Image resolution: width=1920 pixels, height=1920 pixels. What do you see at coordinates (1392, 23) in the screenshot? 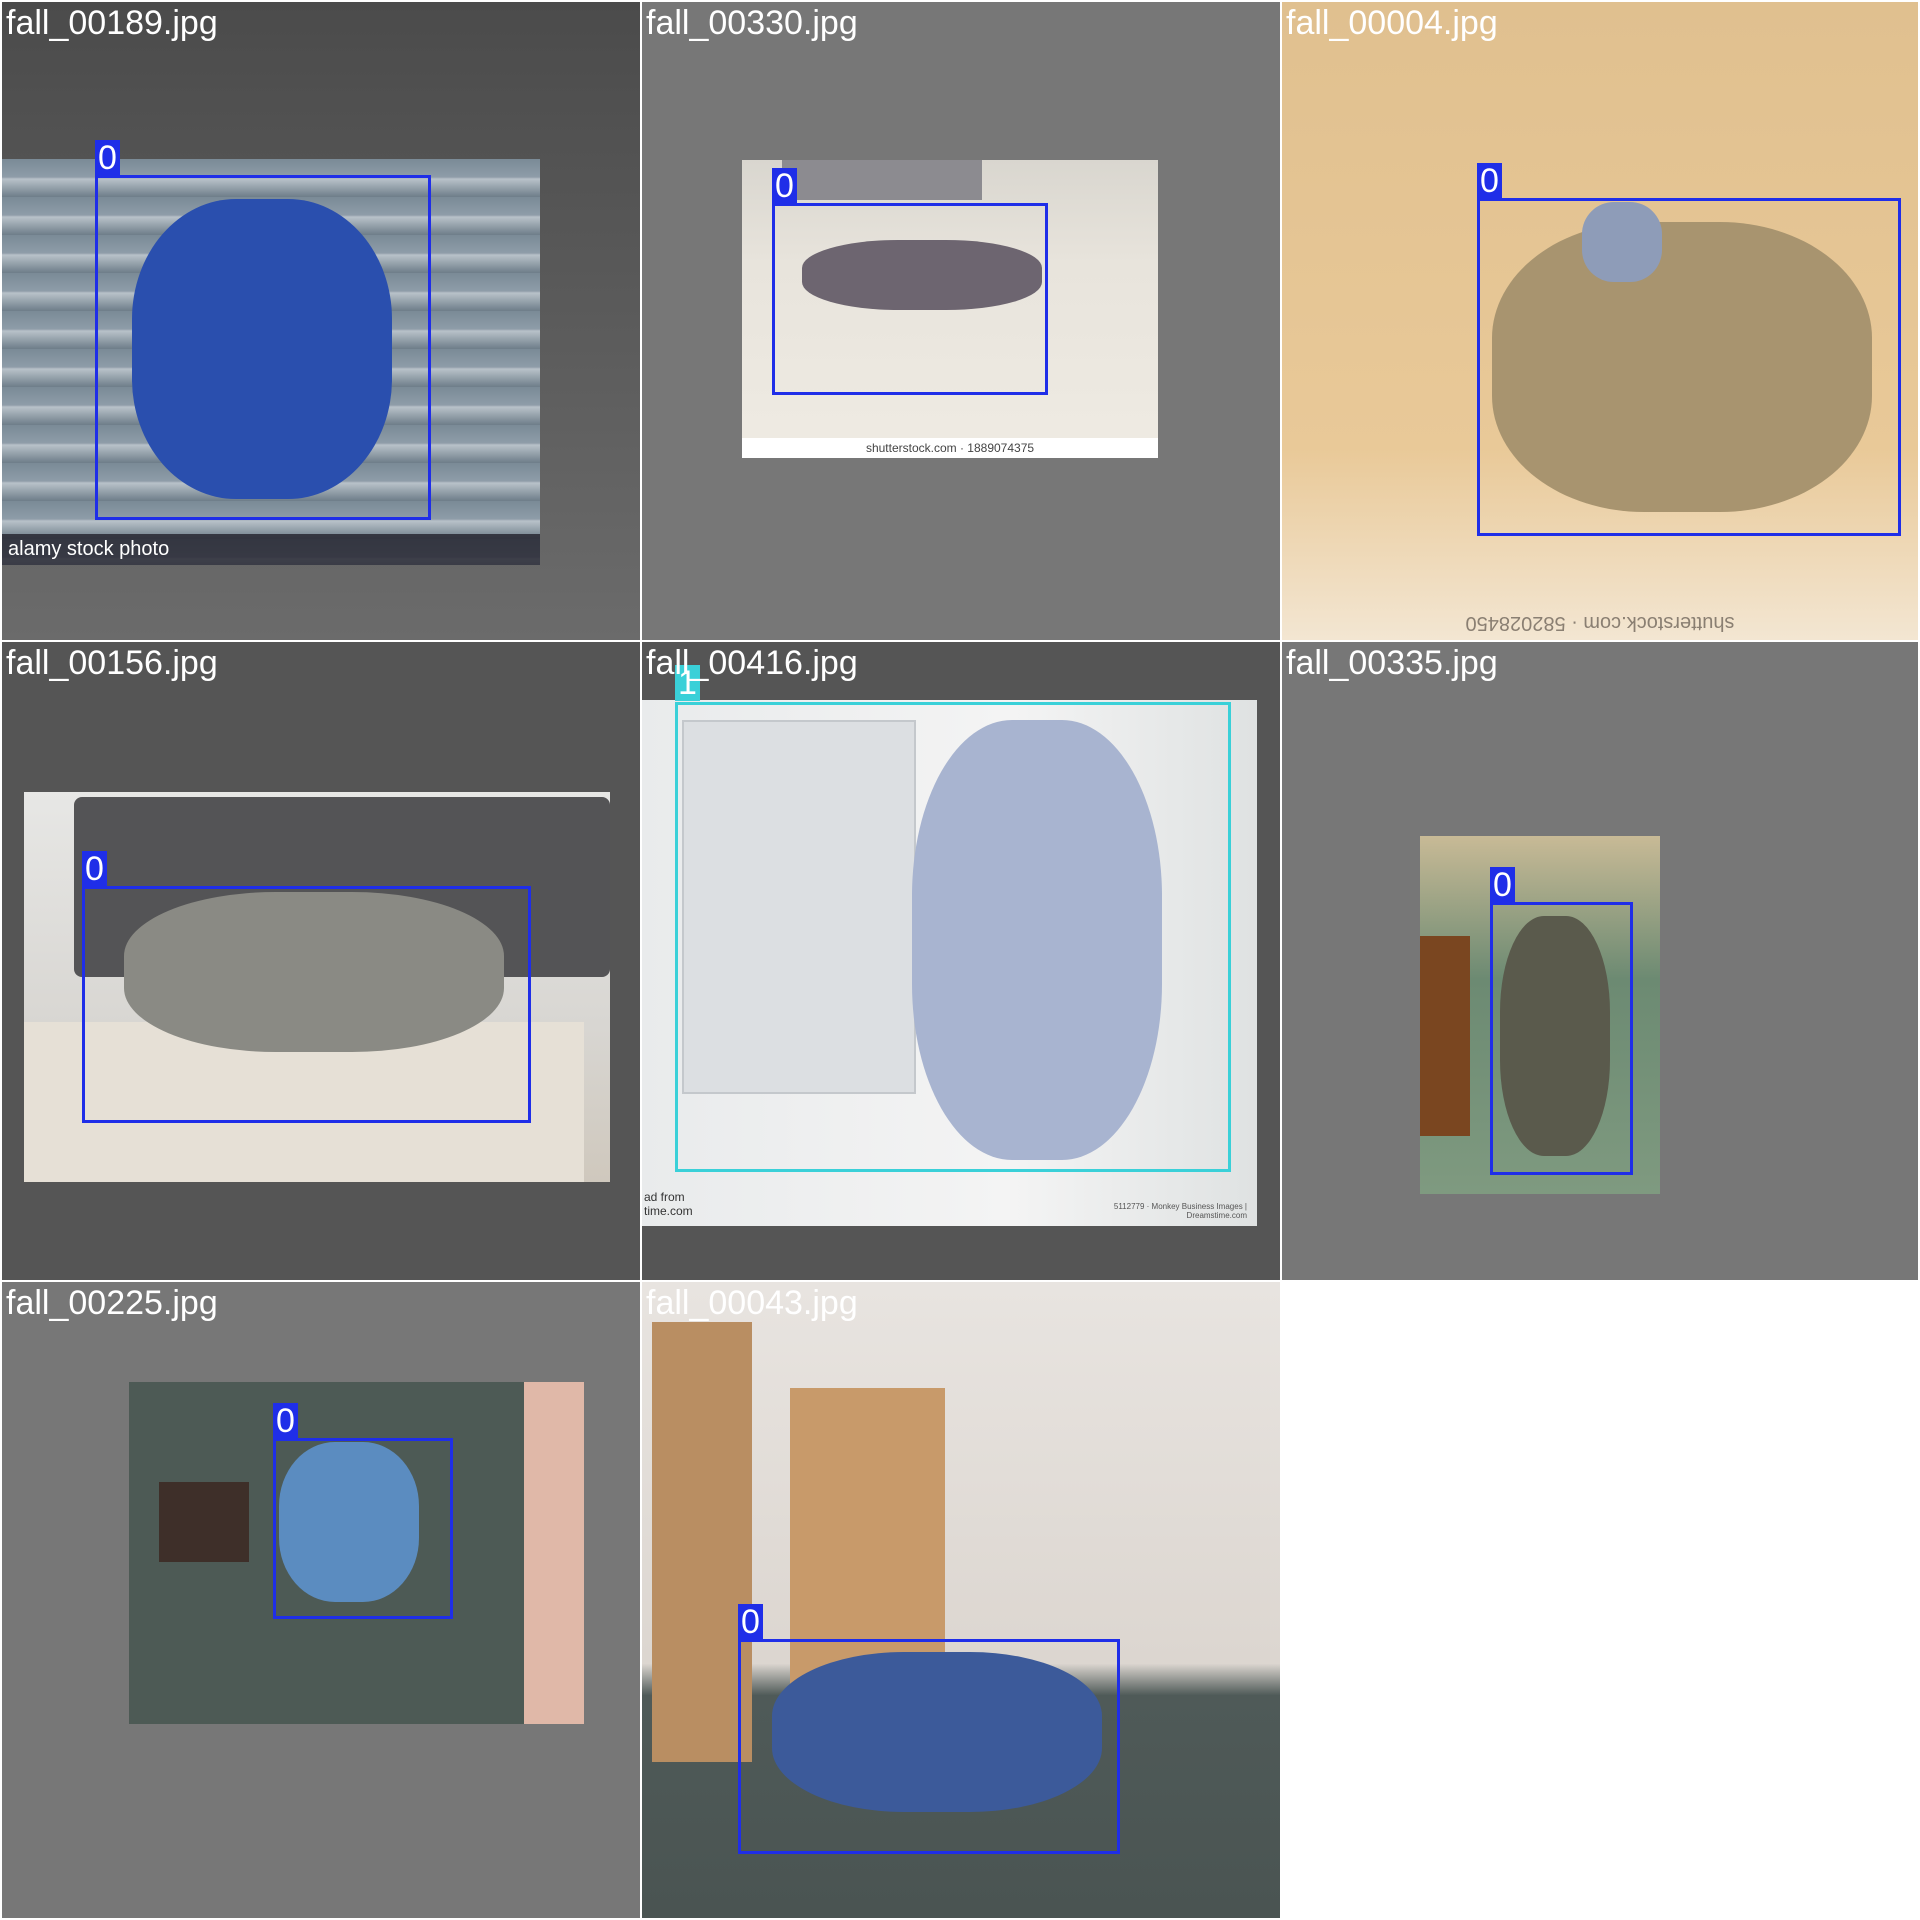
I see `tile-filename: fall_00004.jpg` at bounding box center [1392, 23].